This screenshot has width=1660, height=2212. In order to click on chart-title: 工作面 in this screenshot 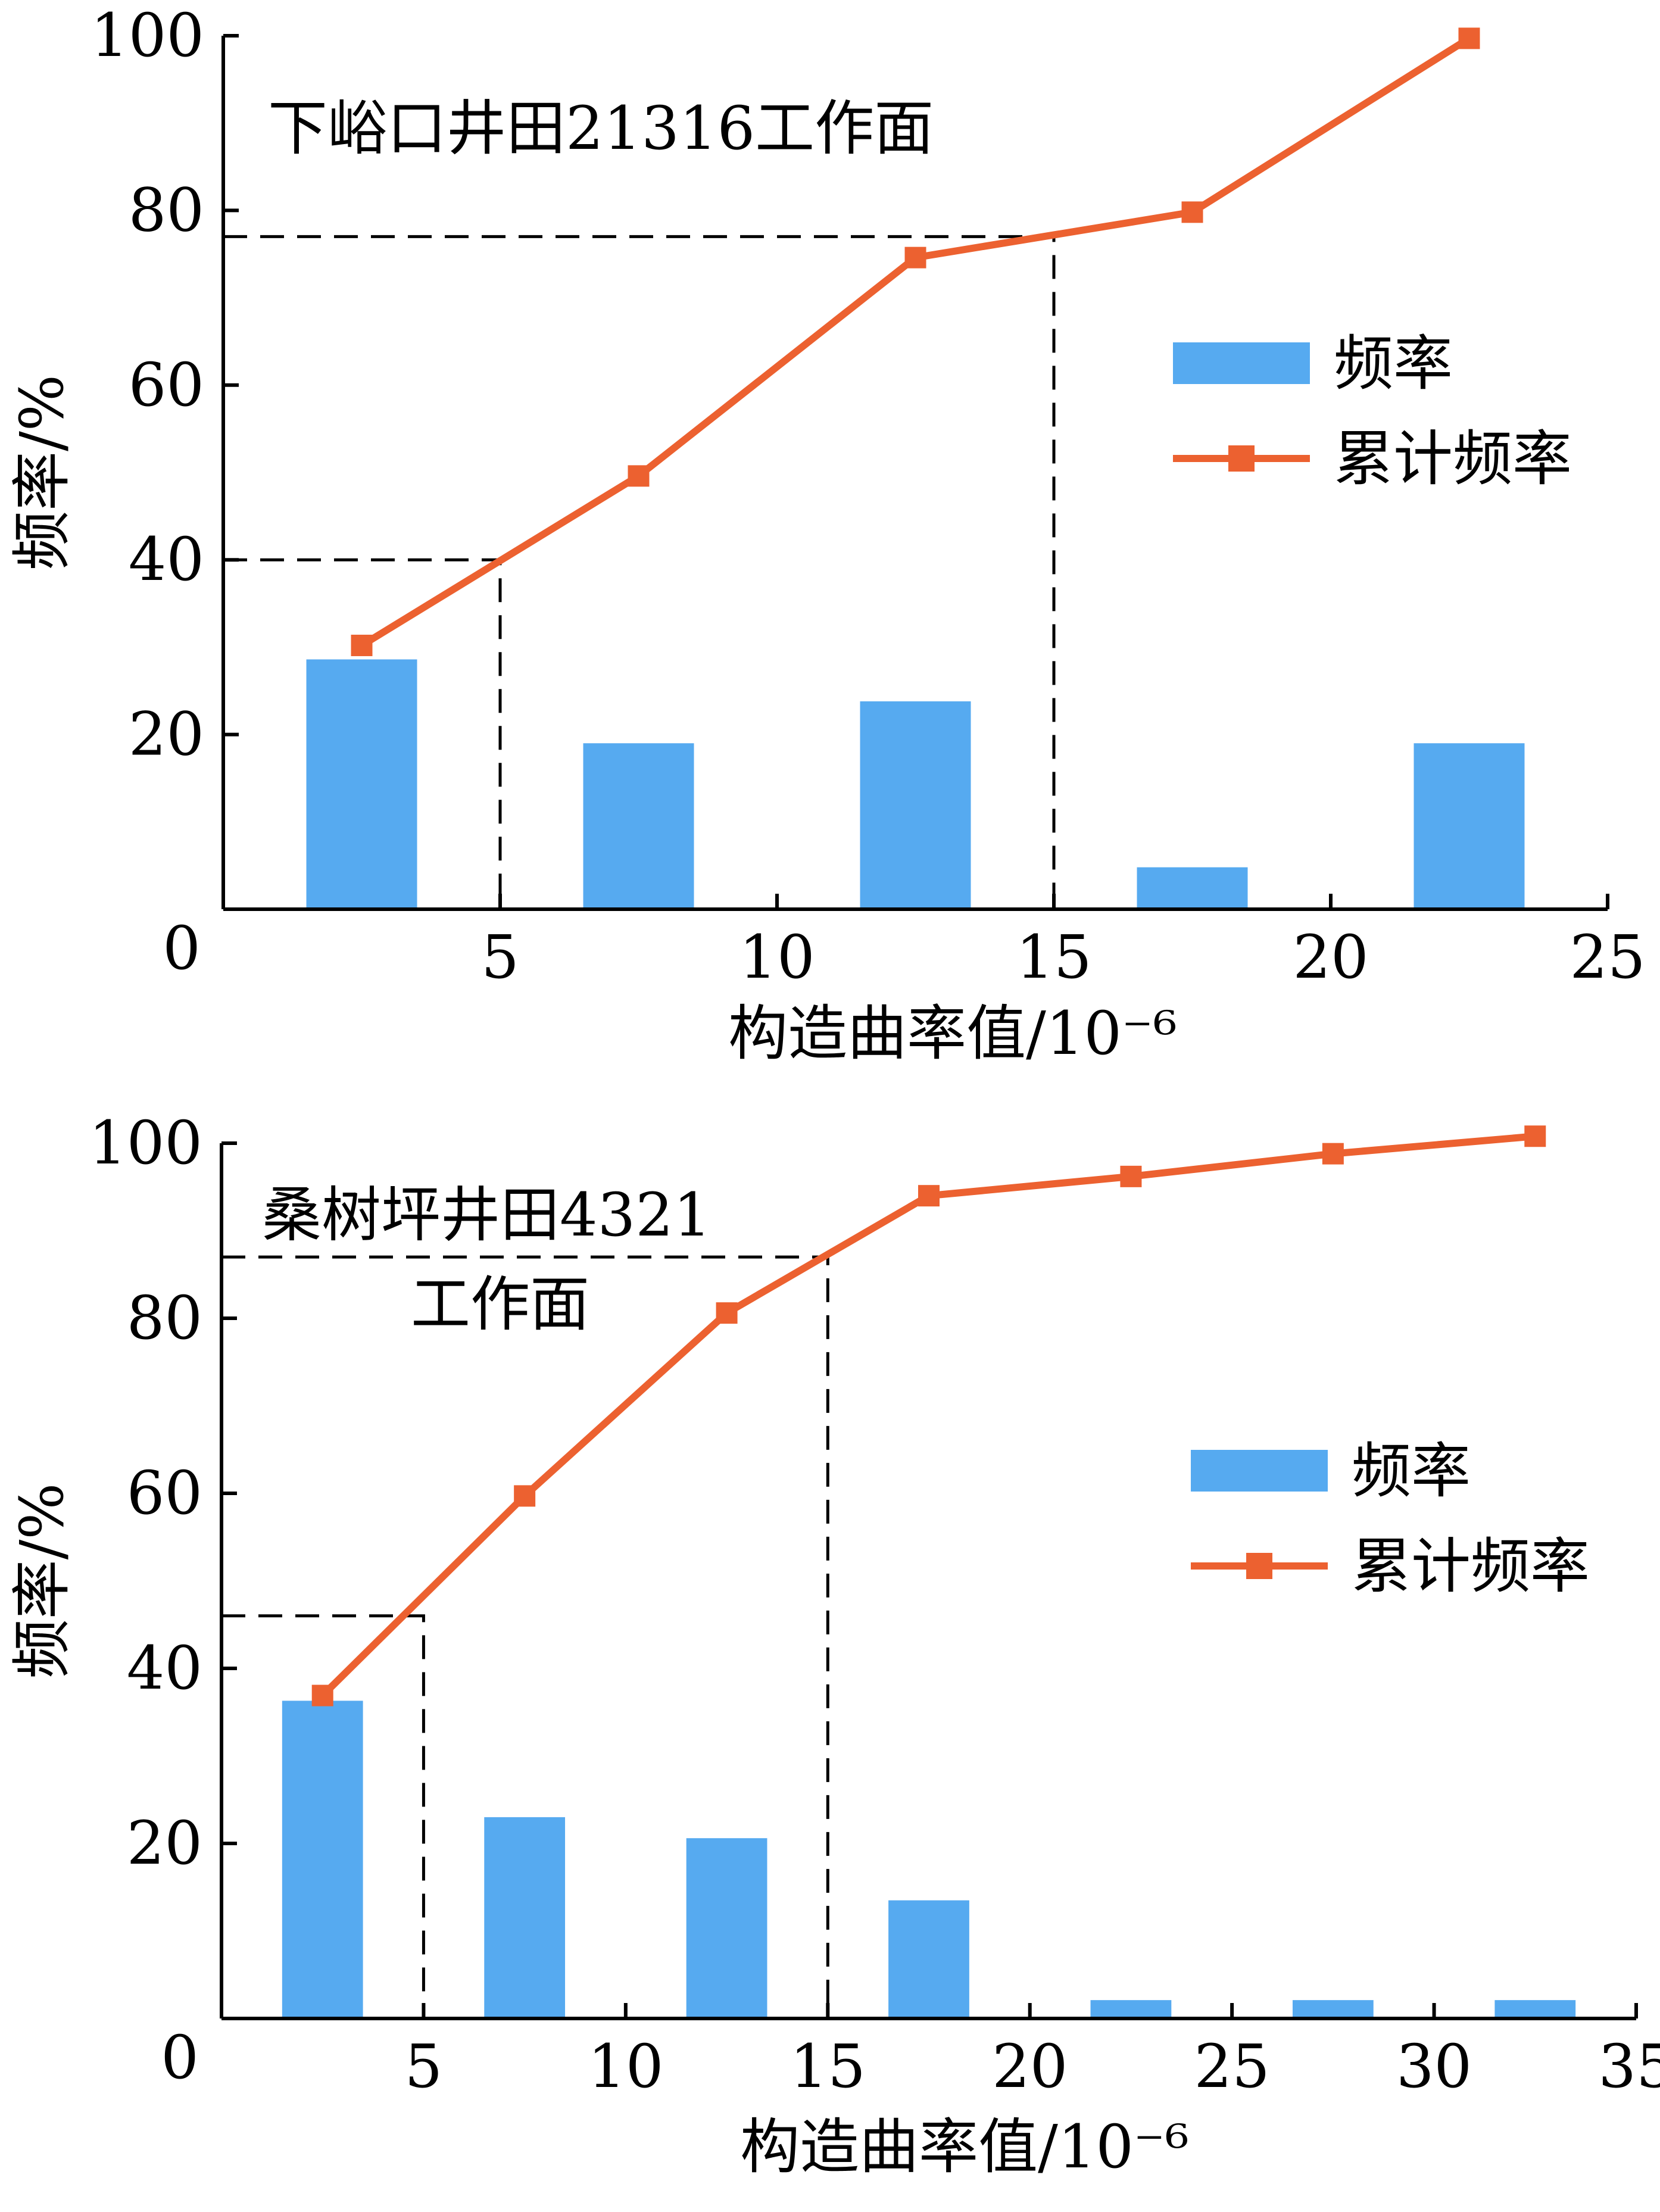, I will do `click(500, 1304)`.